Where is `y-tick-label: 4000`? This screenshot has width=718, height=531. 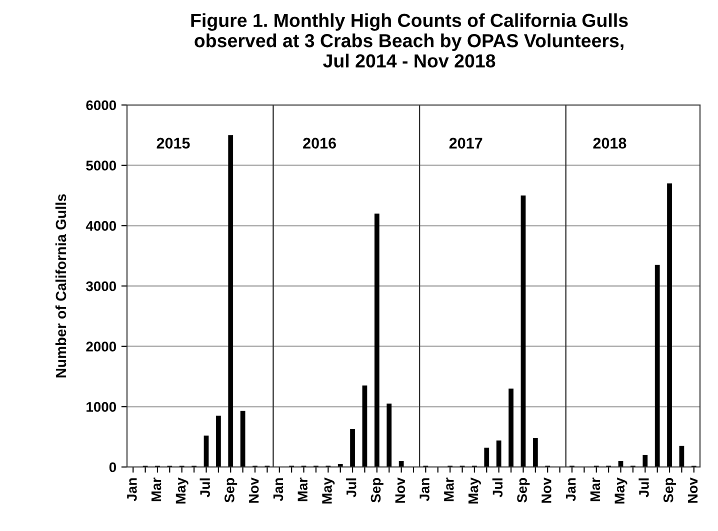 y-tick-label: 4000 is located at coordinates (101, 226).